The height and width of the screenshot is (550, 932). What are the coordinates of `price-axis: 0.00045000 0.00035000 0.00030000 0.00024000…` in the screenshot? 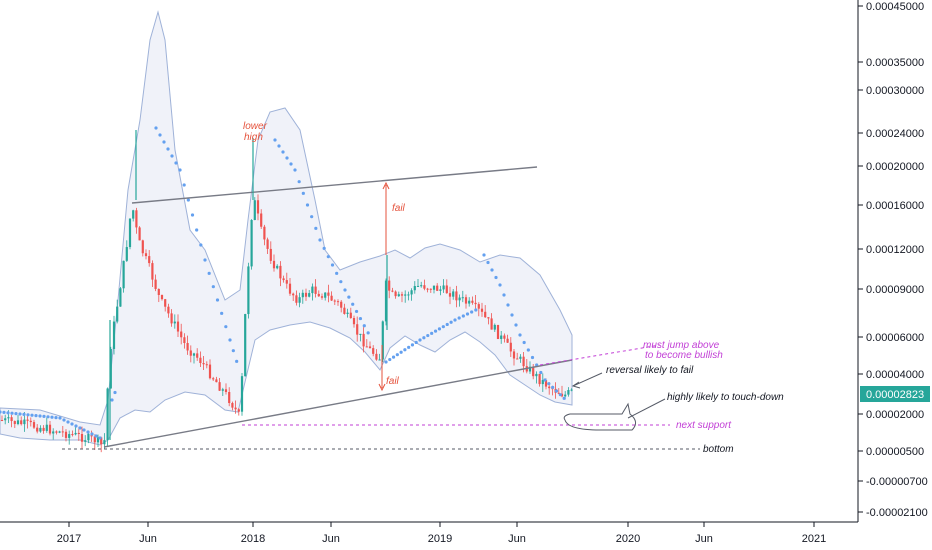 It's located at (893, 260).